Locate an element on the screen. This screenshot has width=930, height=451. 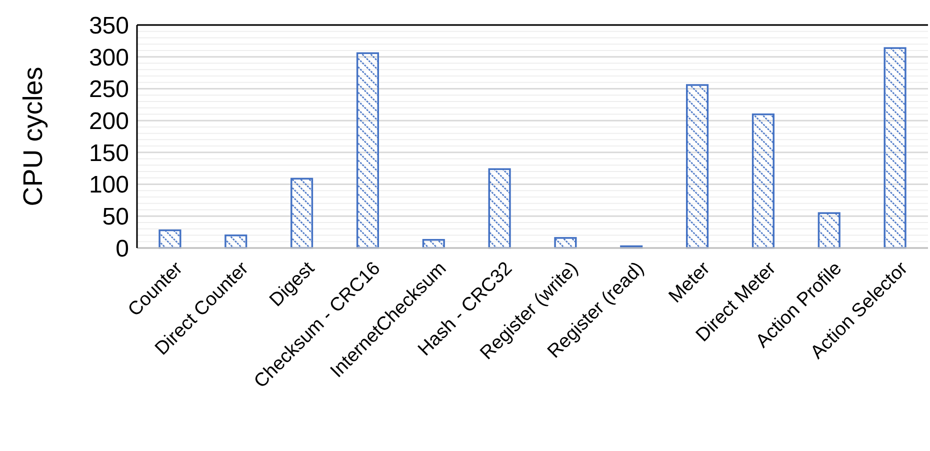
y-tick-label: 250 is located at coordinates (108, 90).